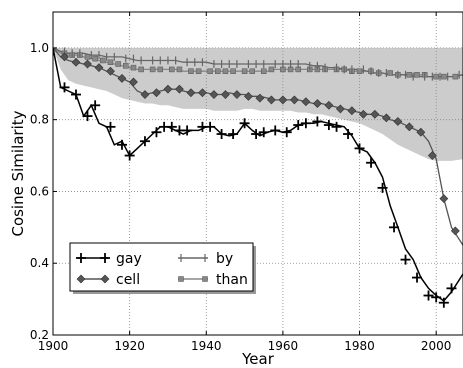 This screenshot has height=368, width=463. Describe the element at coordinates (359, 346) in the screenshot. I see `x-tick-label: 1980` at that location.